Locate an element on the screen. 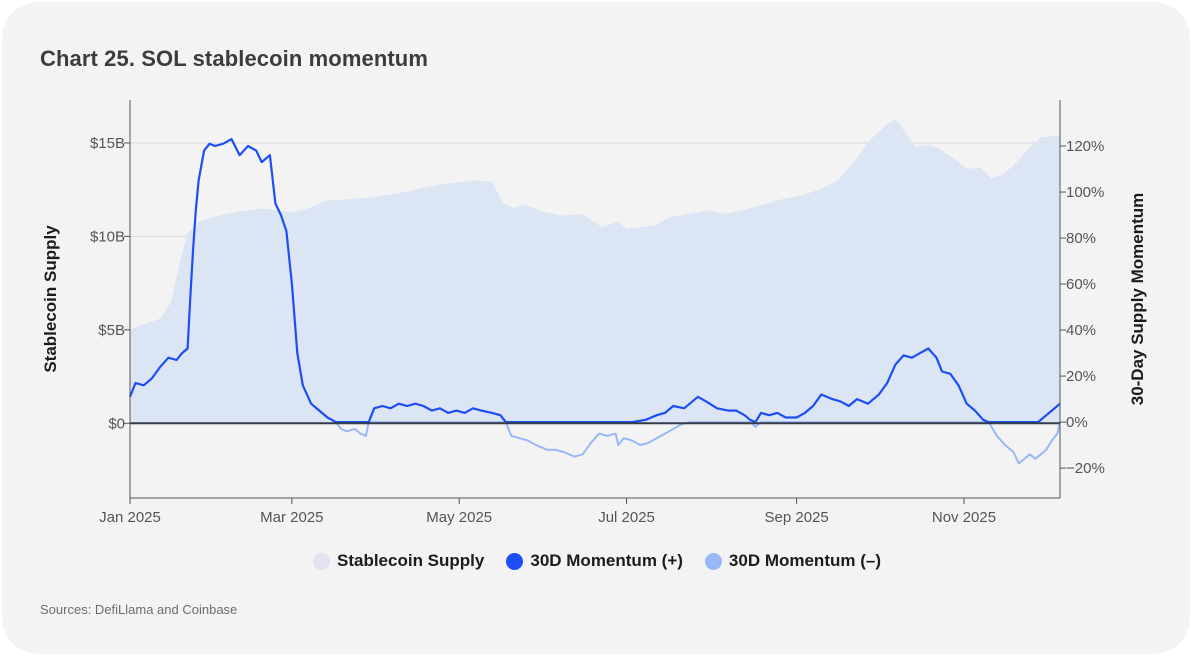 Image resolution: width=1194 pixels, height=658 pixels. right-tick-label: 80% is located at coordinates (1081, 238).